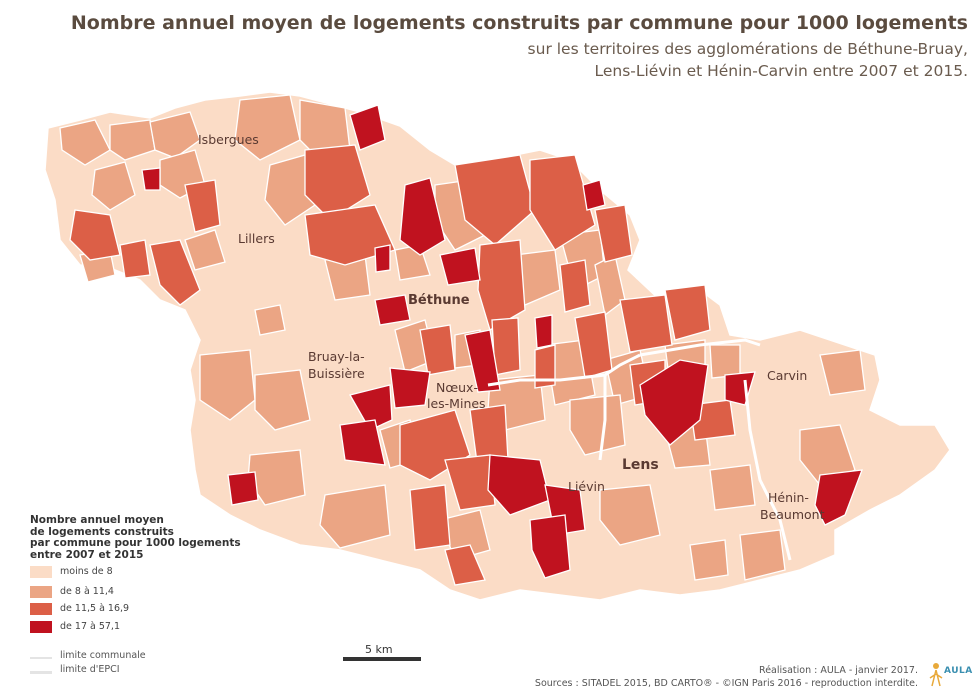 The height and width of the screenshot is (691, 980). What do you see at coordinates (95, 608) in the screenshot?
I see `legend-label: de 11,5 à 16,9` at bounding box center [95, 608].